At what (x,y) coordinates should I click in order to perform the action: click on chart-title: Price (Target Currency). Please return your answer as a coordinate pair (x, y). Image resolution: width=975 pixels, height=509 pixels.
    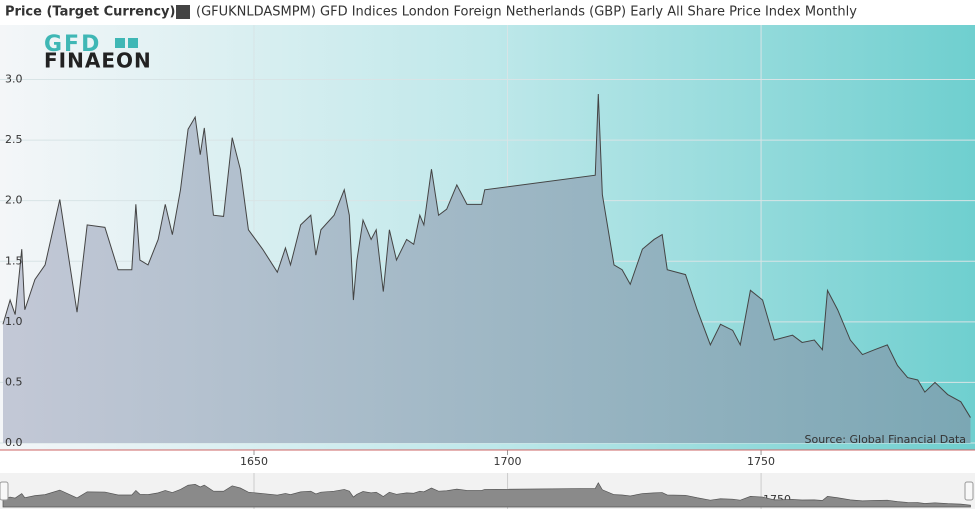
    Looking at the image, I should click on (90, 12).